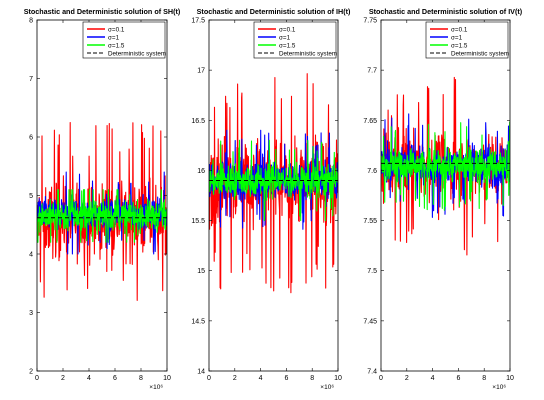 Image resolution: width=544 pixels, height=400 pixels. Describe the element at coordinates (31, 138) in the screenshot. I see `y-tick-label: 6` at that location.